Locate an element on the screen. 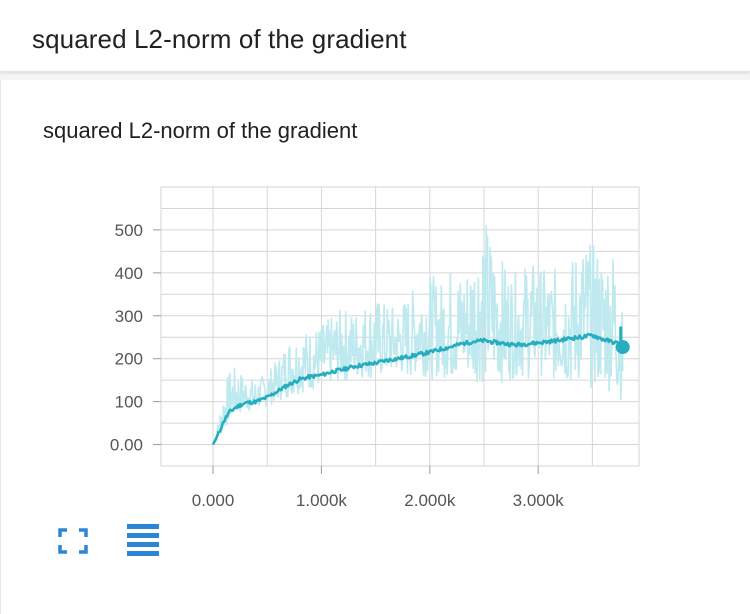 This screenshot has height=614, width=750. x-tick-label: 1.000k is located at coordinates (322, 500).